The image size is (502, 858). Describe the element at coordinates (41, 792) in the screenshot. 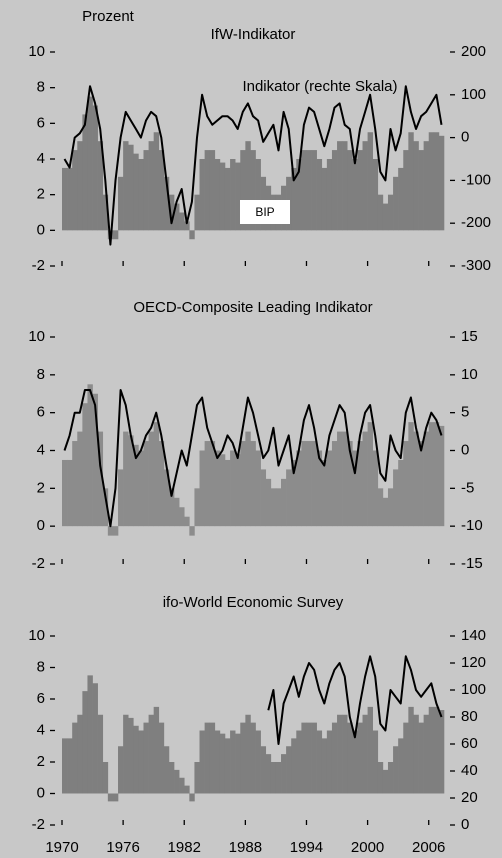

I see `y-tick-label: 0` at that location.